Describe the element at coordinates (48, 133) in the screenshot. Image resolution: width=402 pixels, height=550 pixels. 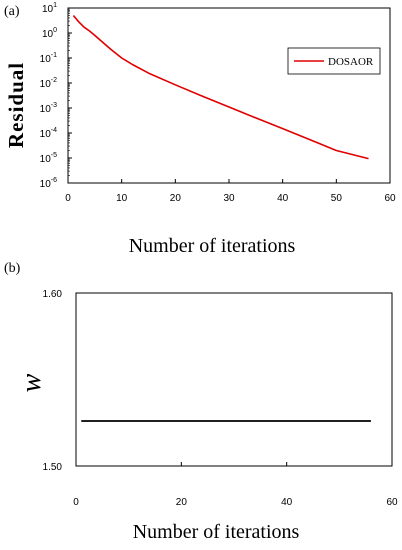
I see `y-tick-label: 10⁻⁴` at that location.